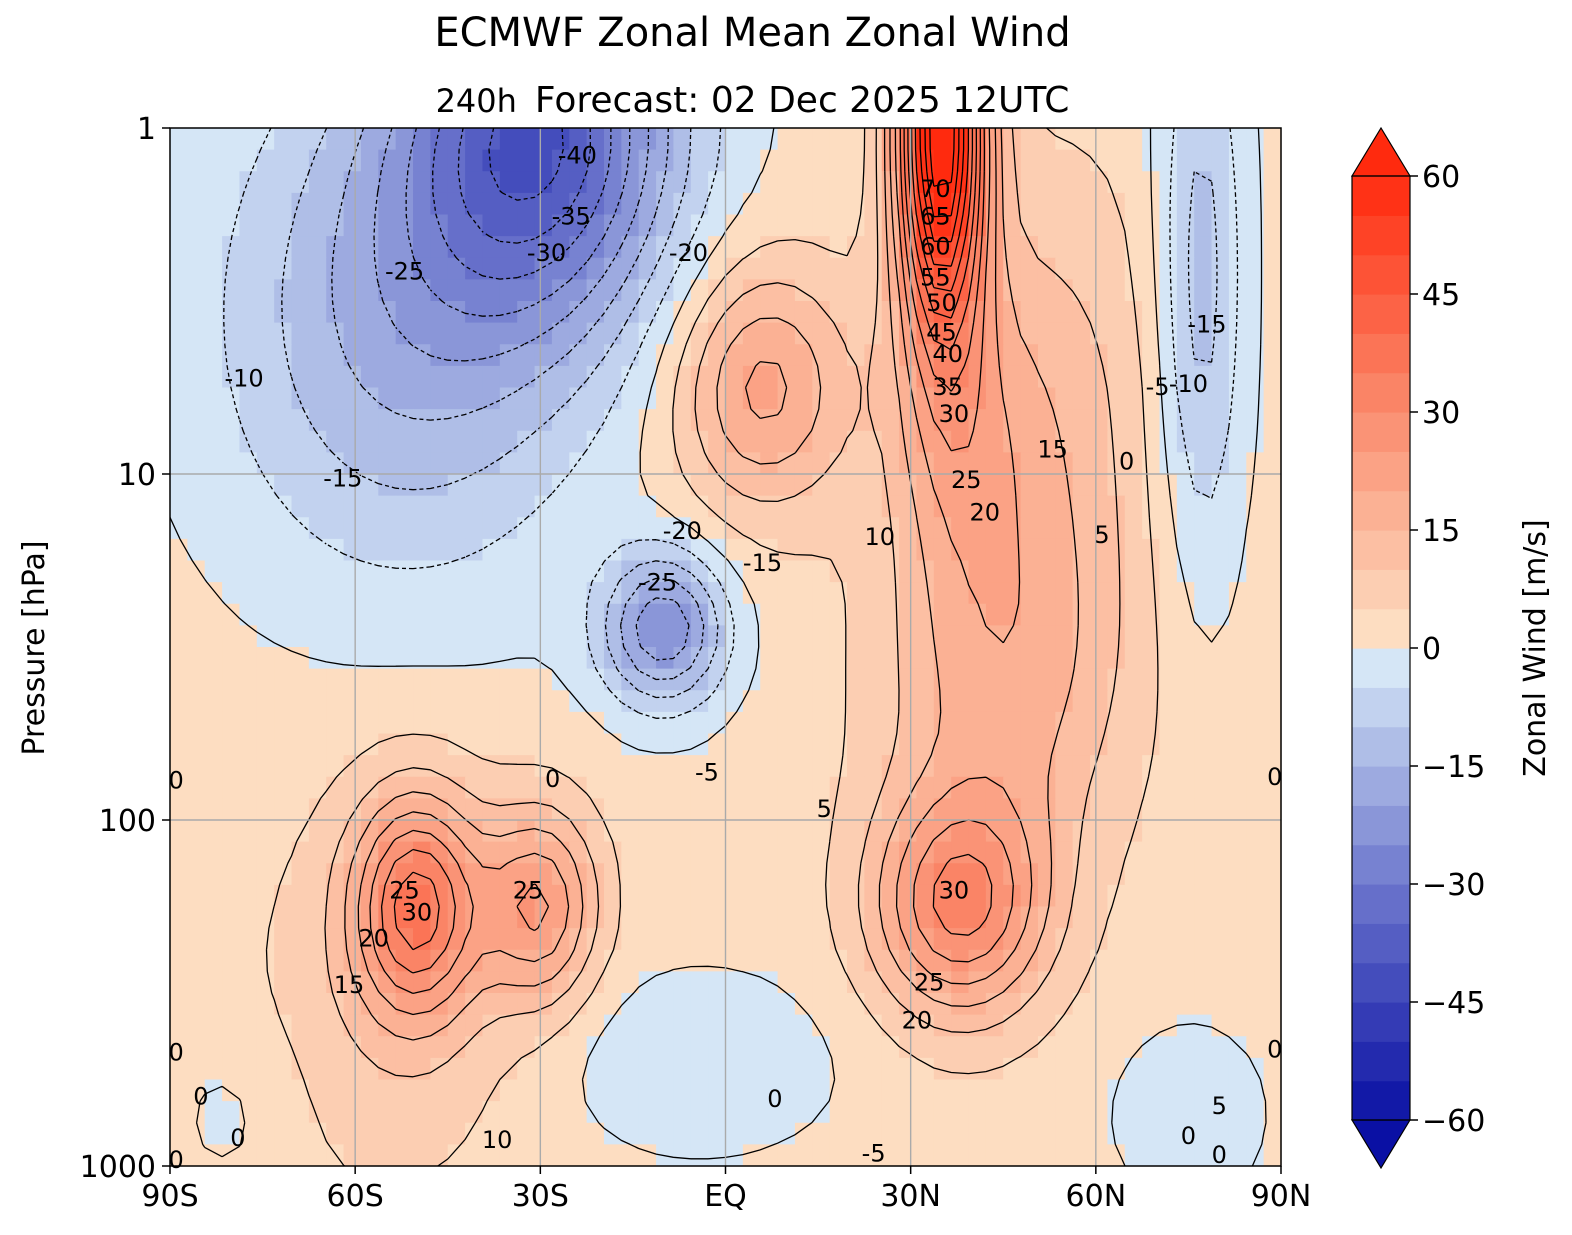  Describe the element at coordinates (1441, 531) in the screenshot. I see `colorbar-tick-label: 15` at that location.